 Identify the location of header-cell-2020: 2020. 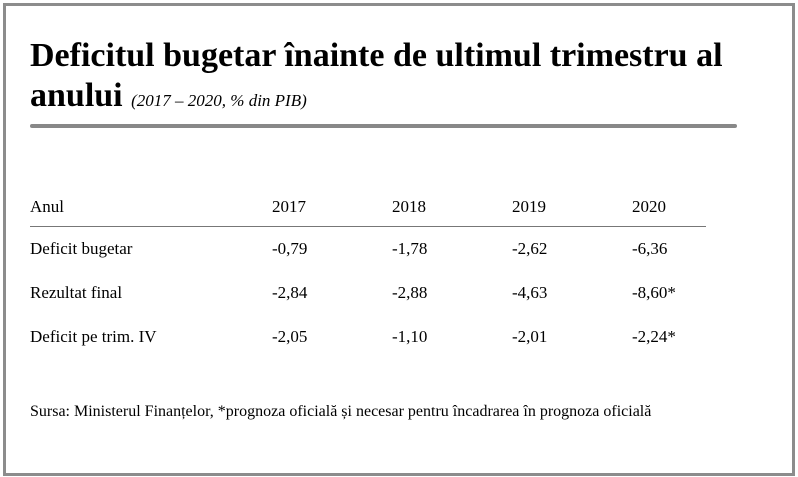
(669, 207).